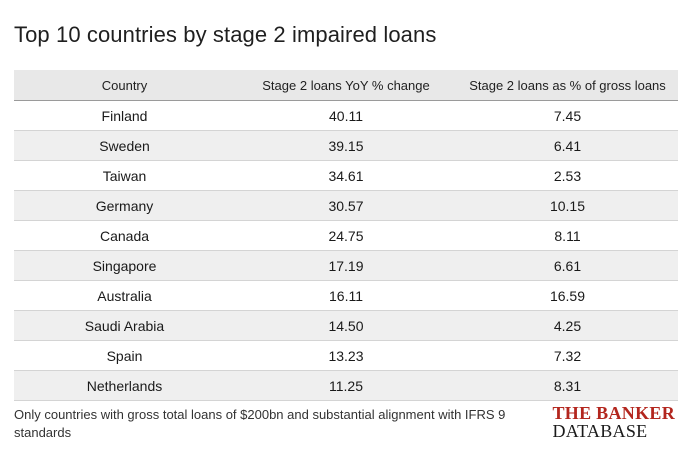 The height and width of the screenshot is (462, 693). I want to click on cell-yoy-change: 34.61, so click(346, 175).